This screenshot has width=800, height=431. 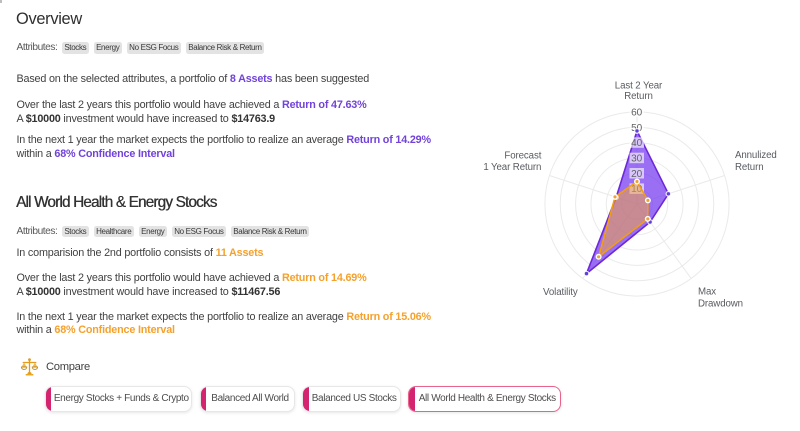 What do you see at coordinates (756, 155) in the screenshot?
I see `svg-text: Annulized` at bounding box center [756, 155].